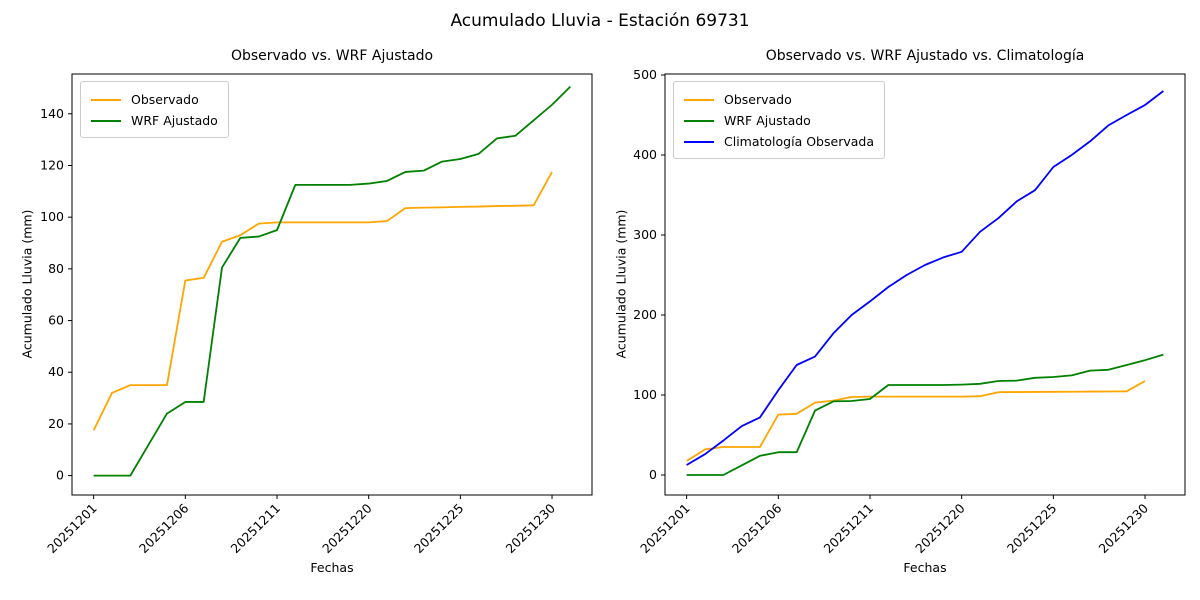  I want to click on y-tick-label: 140, so click(52, 113).